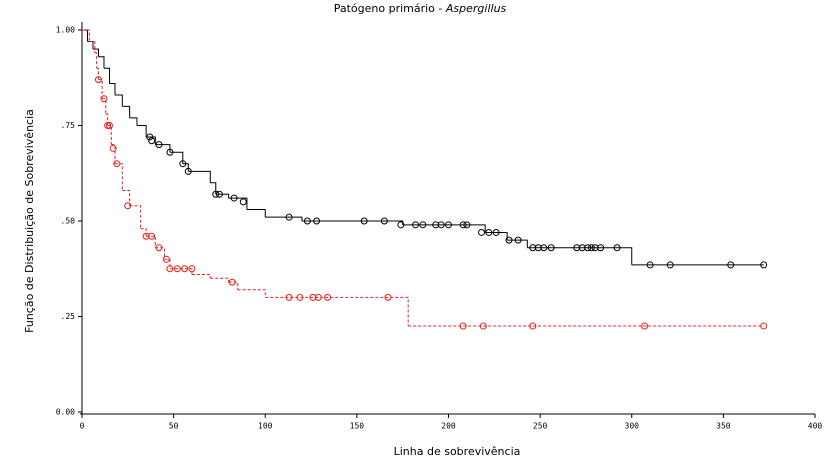  Describe the element at coordinates (357, 426) in the screenshot. I see `x-tick-label: 150` at that location.